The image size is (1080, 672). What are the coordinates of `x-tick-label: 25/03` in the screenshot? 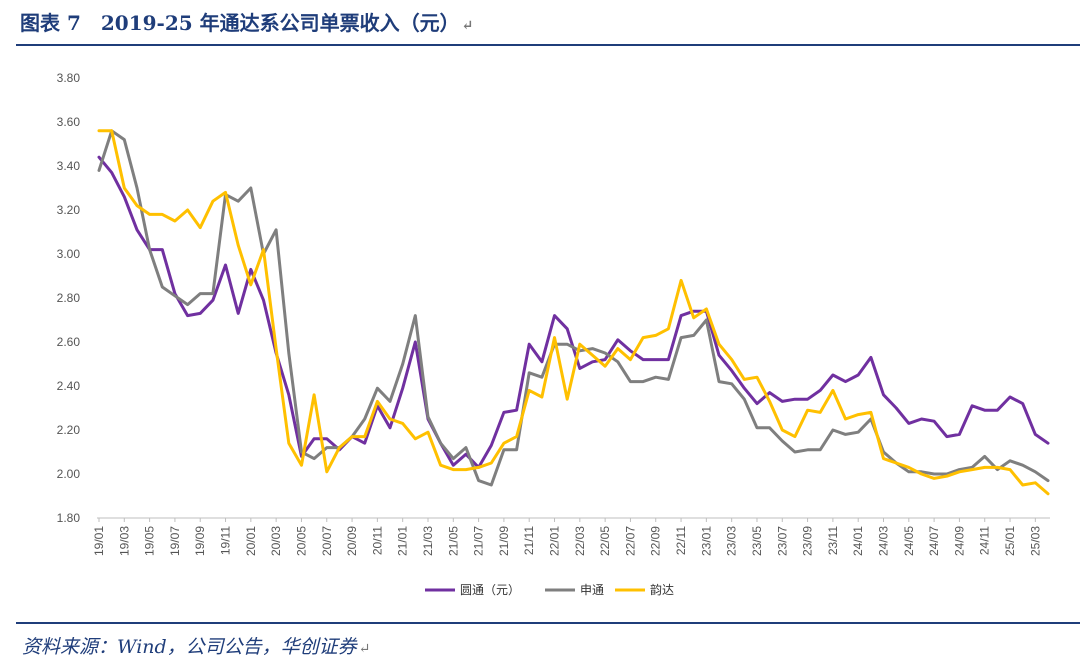 It's located at (1035, 541).